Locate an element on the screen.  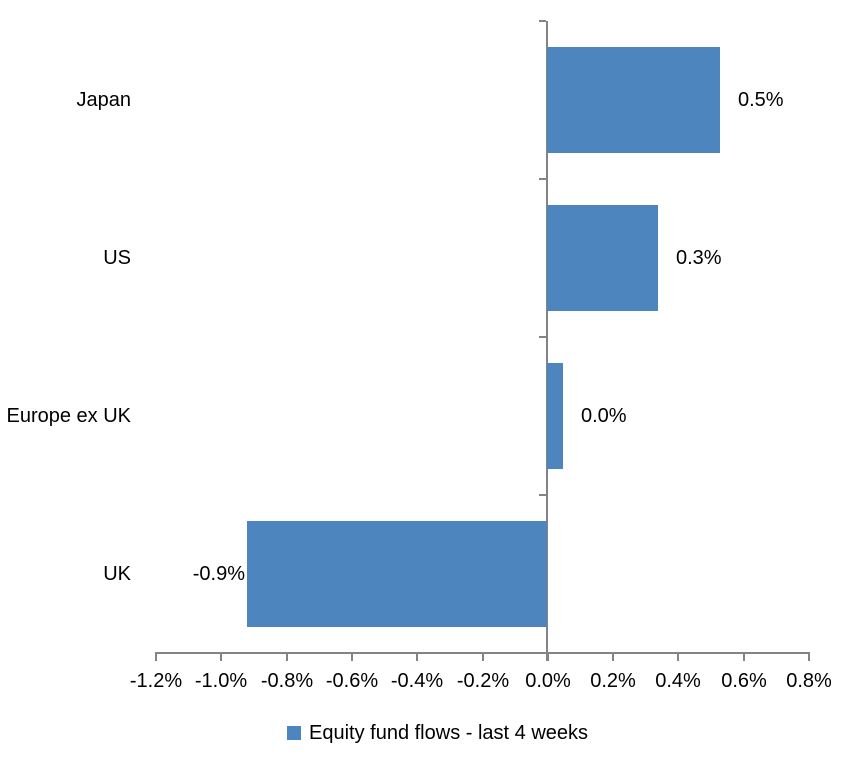
x-axis-tick-label: -0.8% is located at coordinates (287, 681).